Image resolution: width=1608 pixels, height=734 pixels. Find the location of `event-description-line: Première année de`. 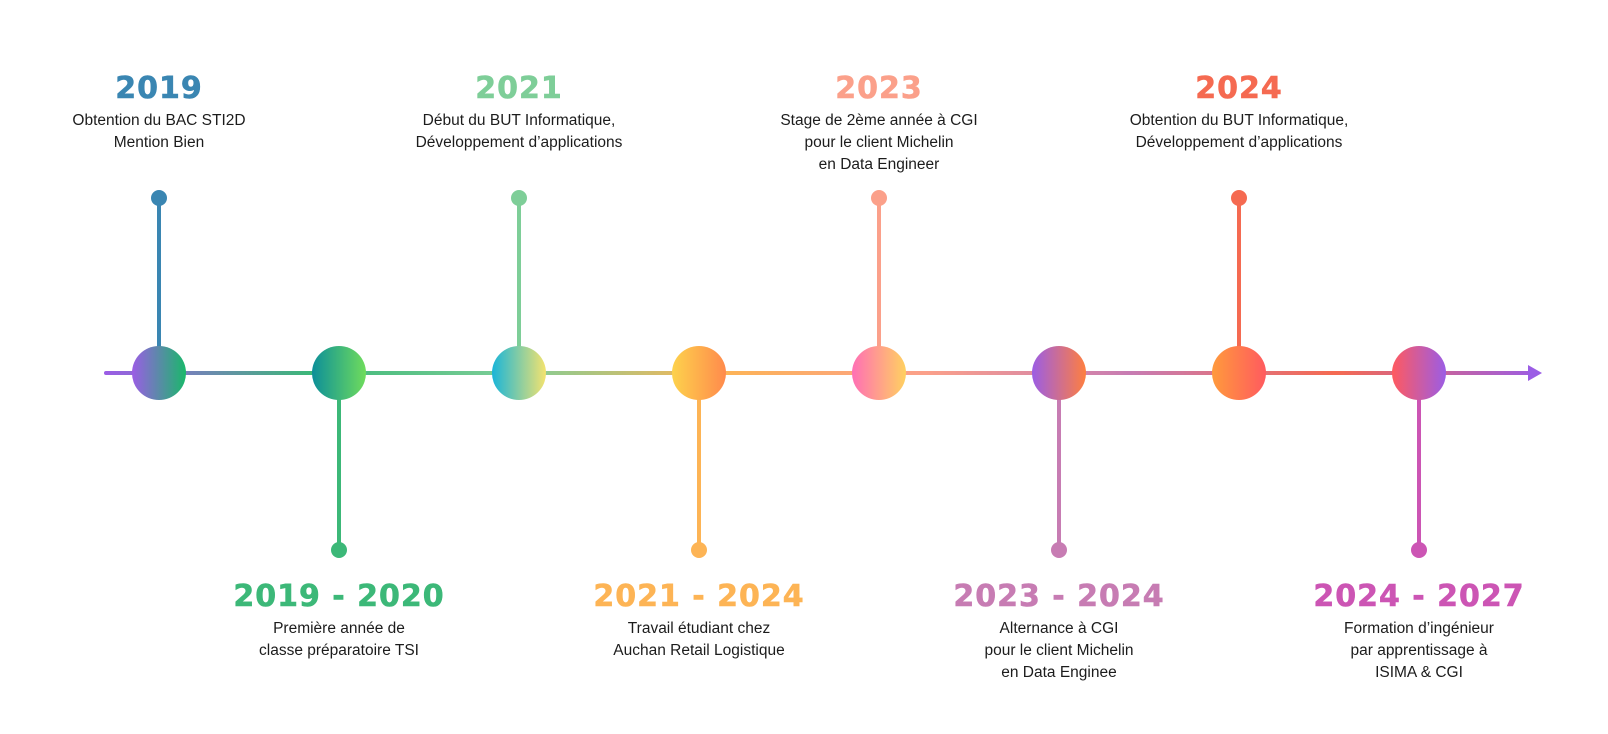

event-description-line: Première année de is located at coordinates (339, 628).